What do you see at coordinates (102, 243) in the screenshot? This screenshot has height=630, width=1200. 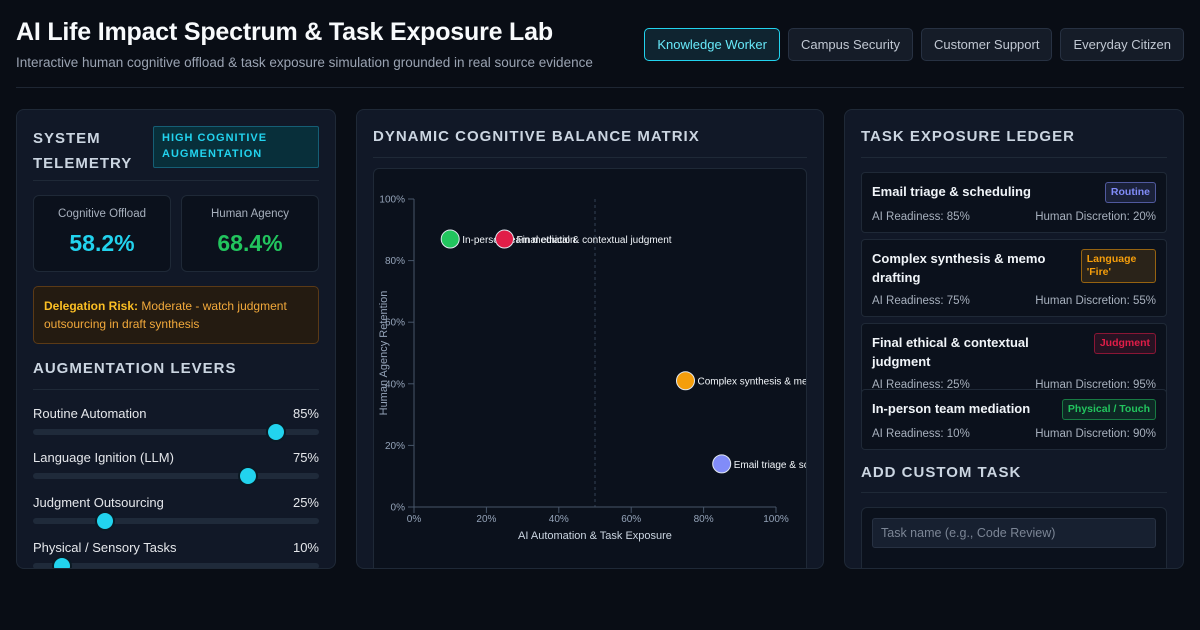 I see `cognitive-offload-value: 58.2%` at bounding box center [102, 243].